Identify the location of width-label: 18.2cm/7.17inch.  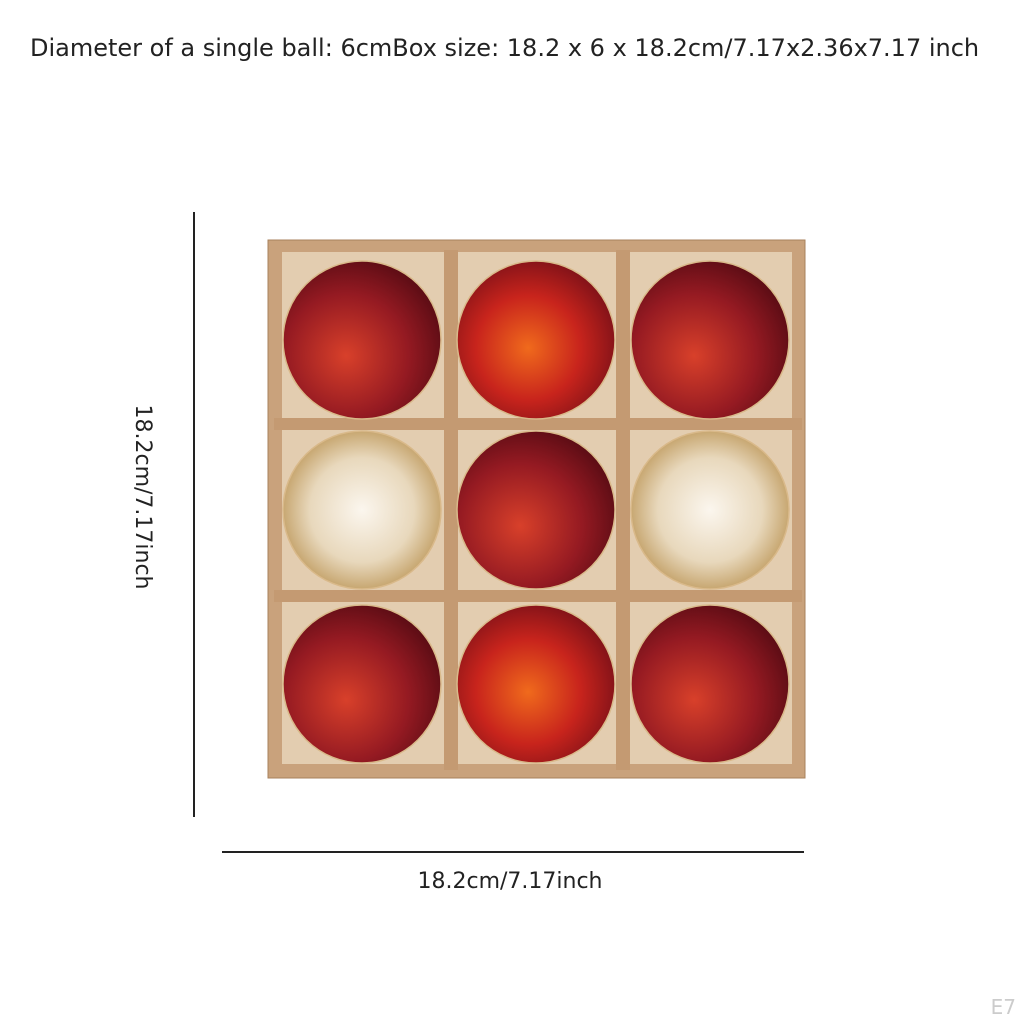
(509, 881).